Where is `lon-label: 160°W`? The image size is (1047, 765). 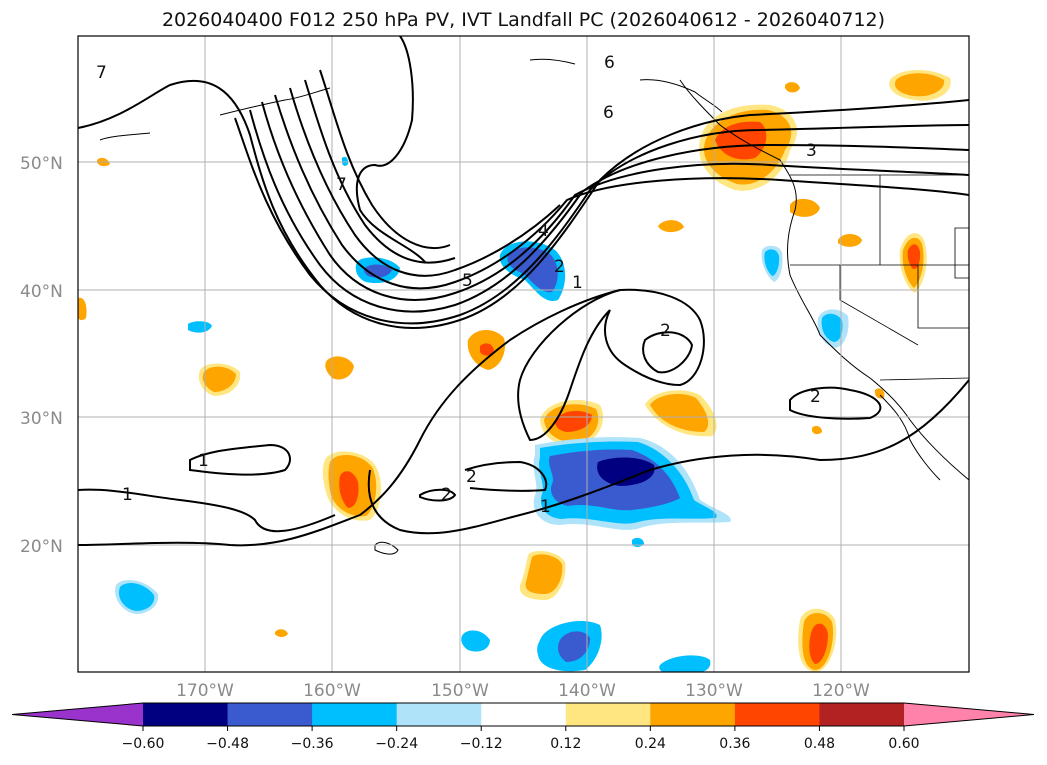 lon-label: 160°W is located at coordinates (332, 691).